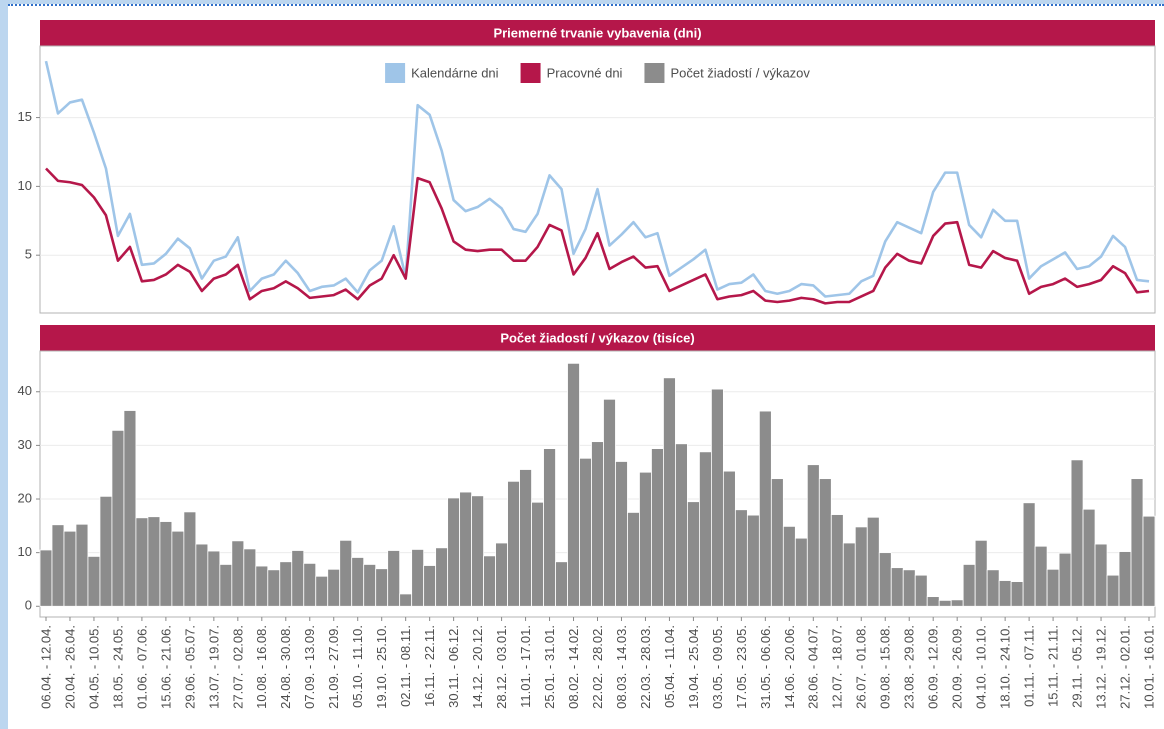 The width and height of the screenshot is (1164, 729). Describe the element at coordinates (405, 666) in the screenshot. I see `x-tick-label: 02.11. - 08.11.` at that location.